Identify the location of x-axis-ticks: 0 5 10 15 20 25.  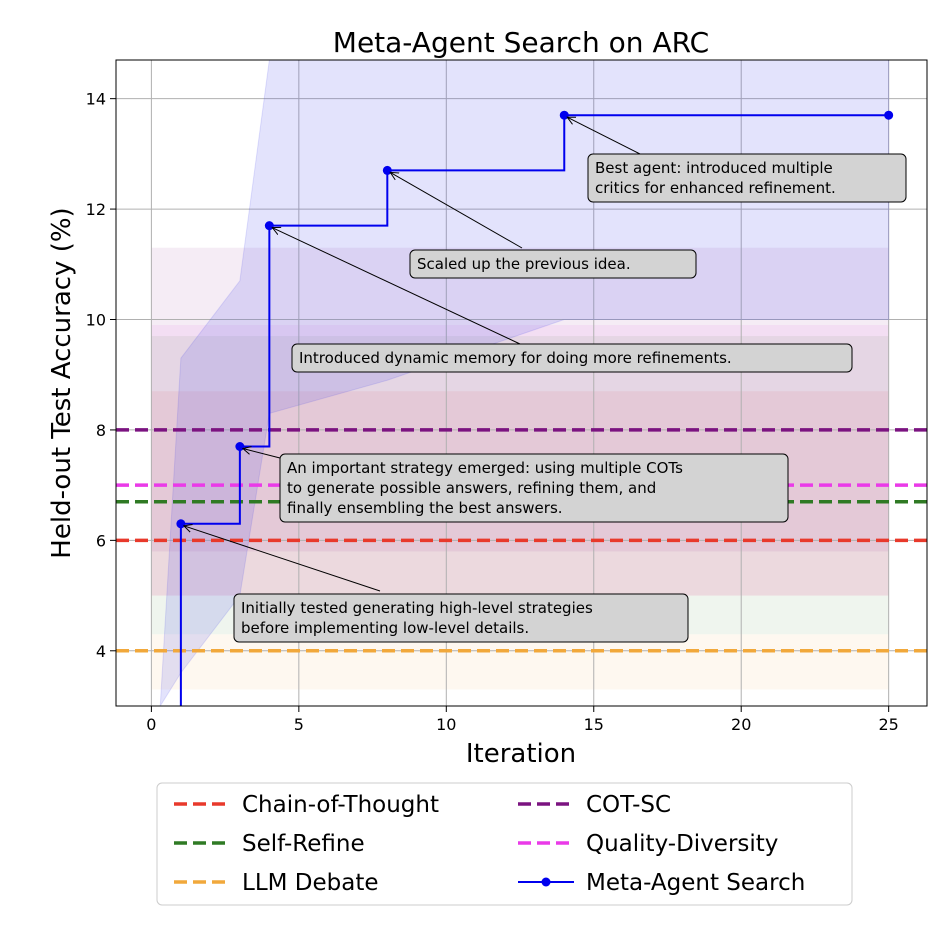
(522, 720).